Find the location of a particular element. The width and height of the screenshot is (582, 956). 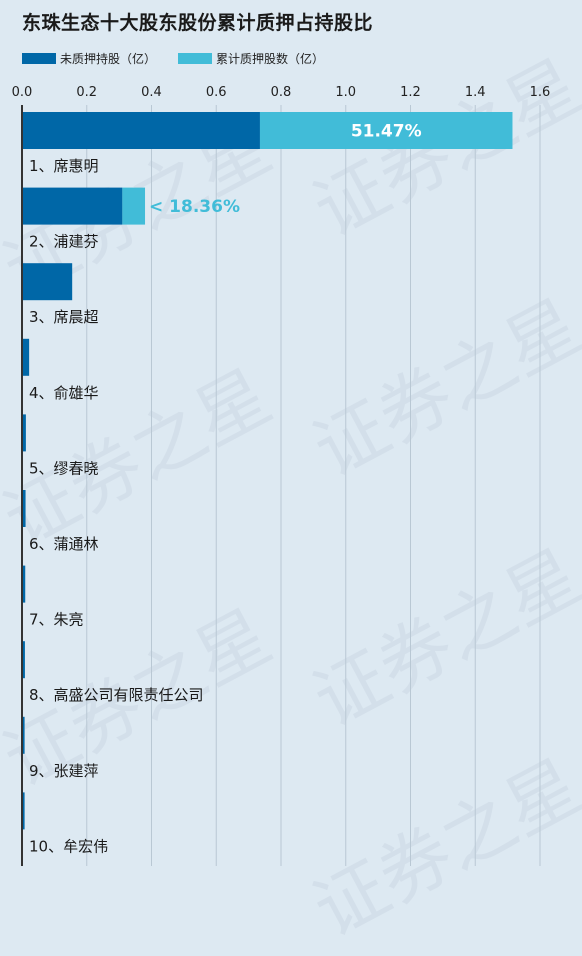

category-label: 9、张建萍 is located at coordinates (64, 771).